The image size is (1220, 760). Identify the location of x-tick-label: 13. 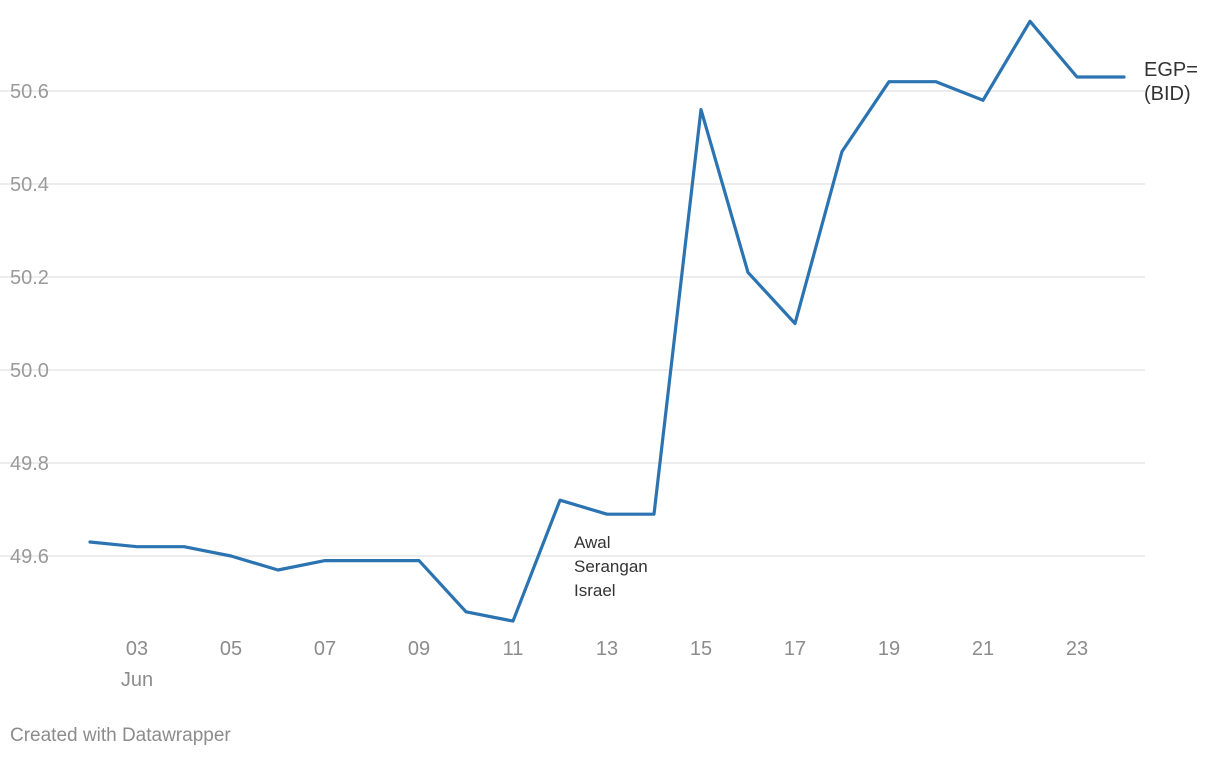
(607, 649).